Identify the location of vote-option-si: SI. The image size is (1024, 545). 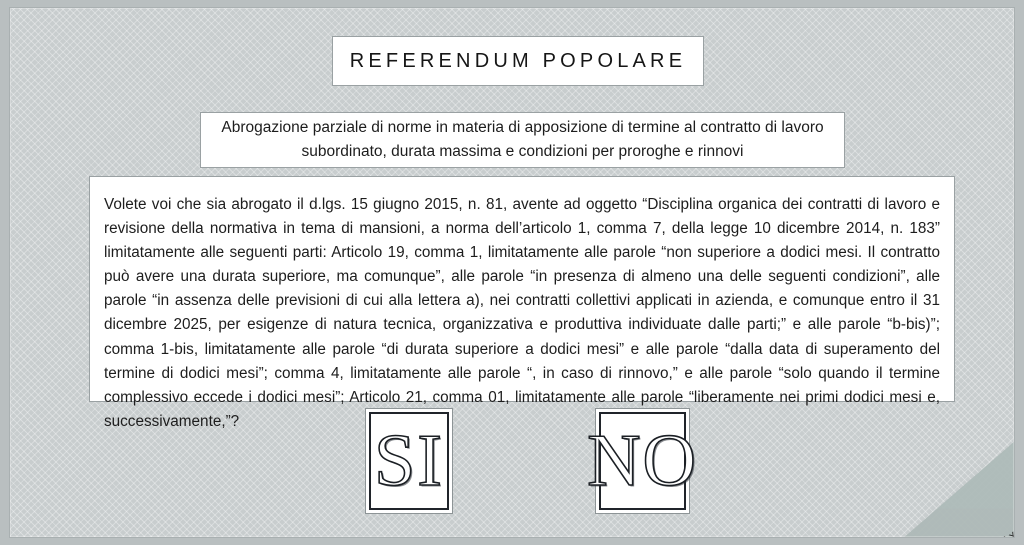
(409, 461).